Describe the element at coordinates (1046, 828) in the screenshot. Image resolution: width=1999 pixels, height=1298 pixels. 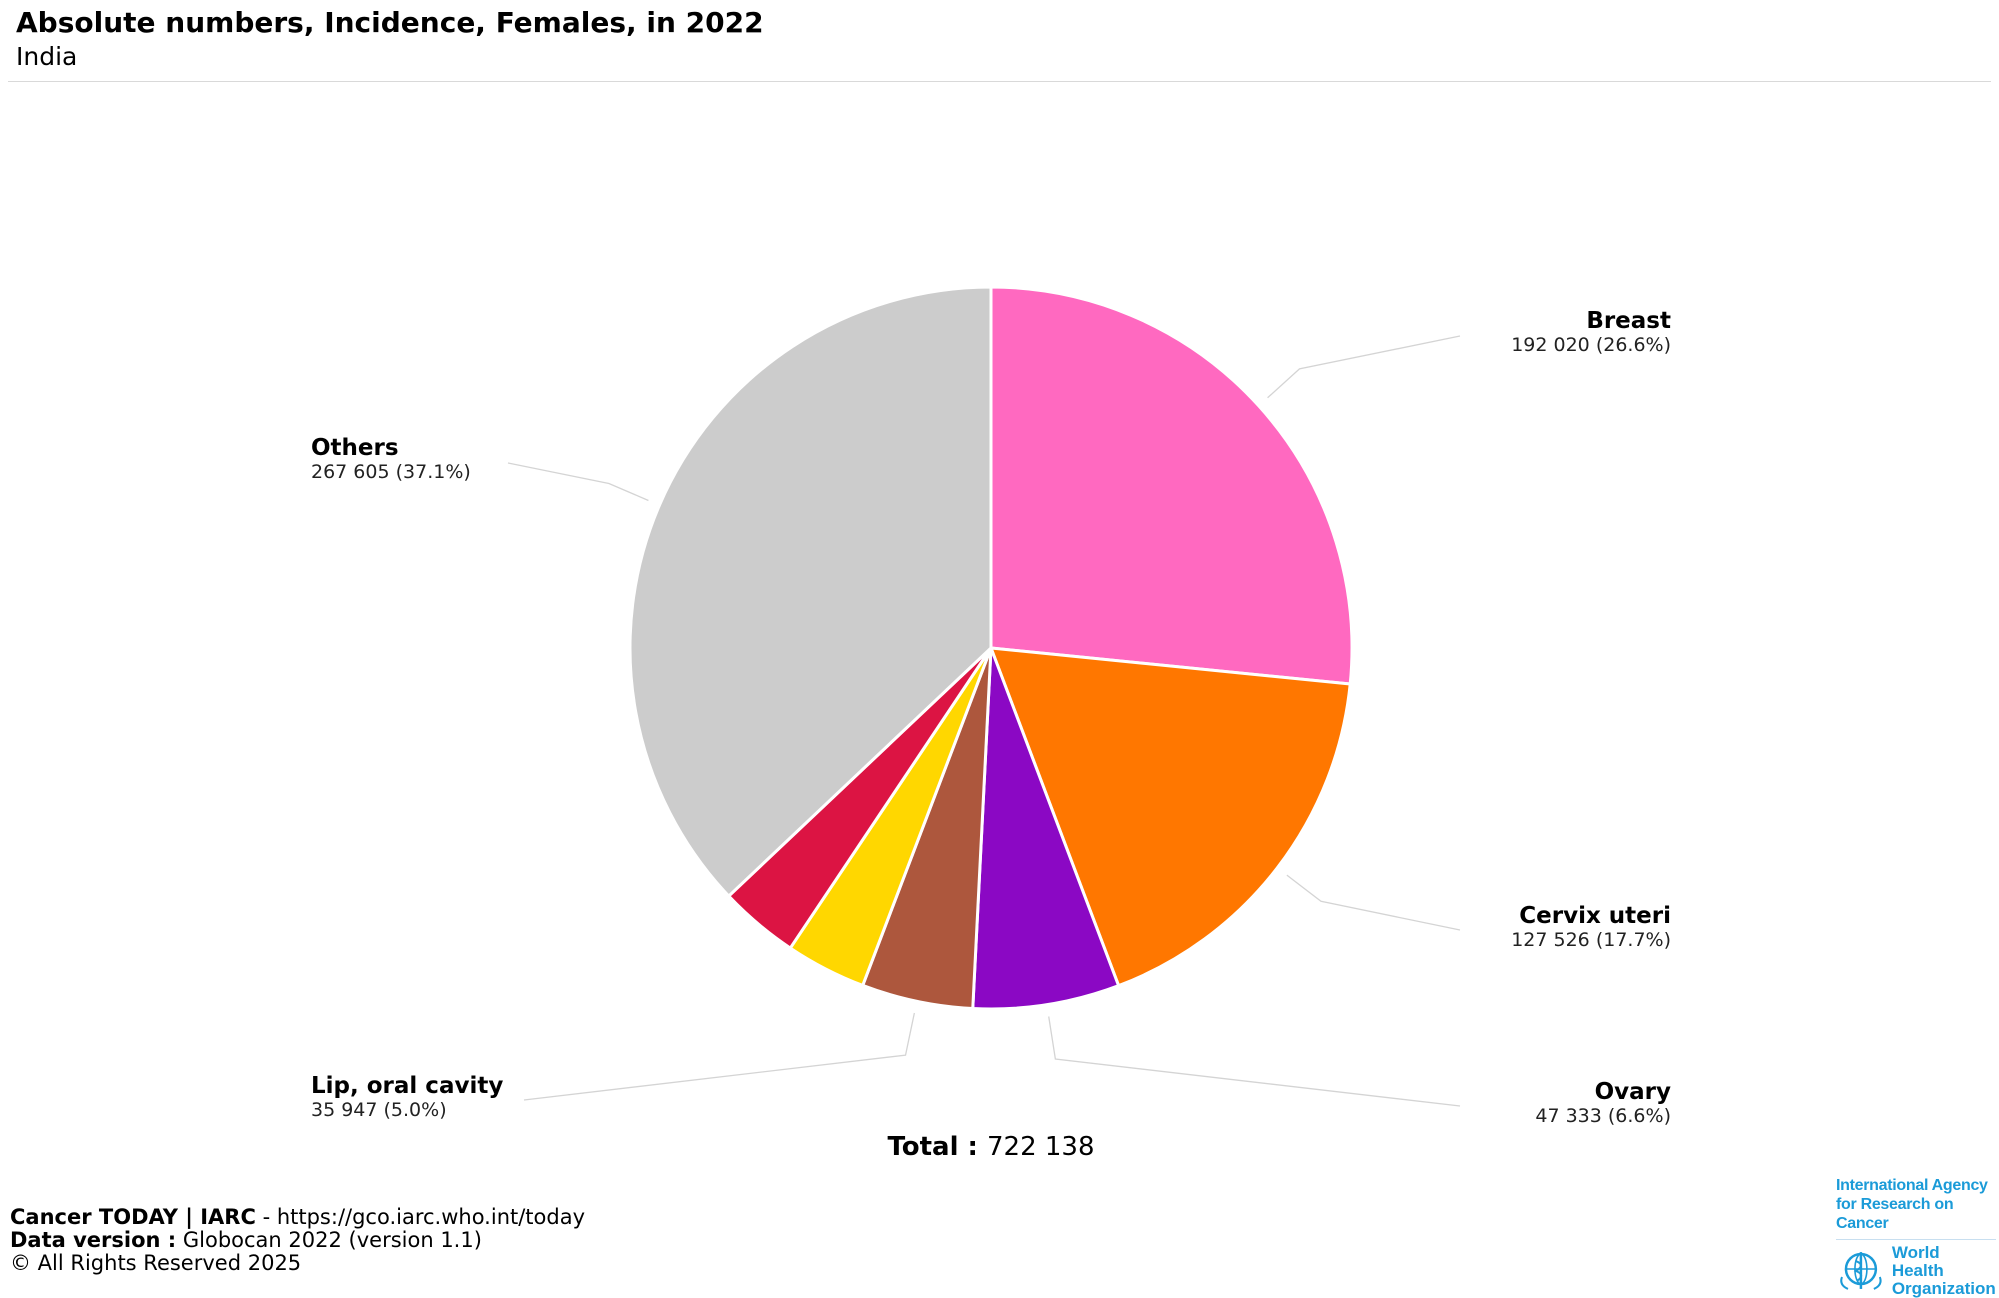
I see `pie-slice-ovary` at that location.